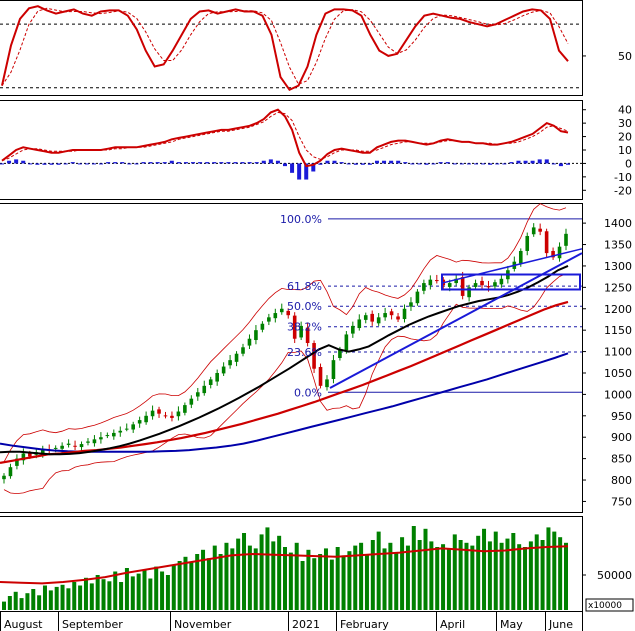 Image resolution: width=635 pixels, height=631 pixels. Describe the element at coordinates (618, 330) in the screenshot. I see `tick-label: 1150` at that location.